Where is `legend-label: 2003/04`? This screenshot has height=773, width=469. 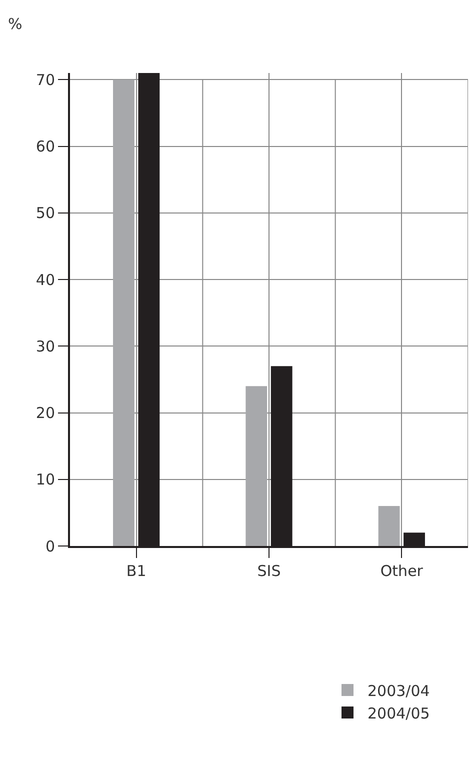 legend-label: 2003/04 is located at coordinates (399, 691).